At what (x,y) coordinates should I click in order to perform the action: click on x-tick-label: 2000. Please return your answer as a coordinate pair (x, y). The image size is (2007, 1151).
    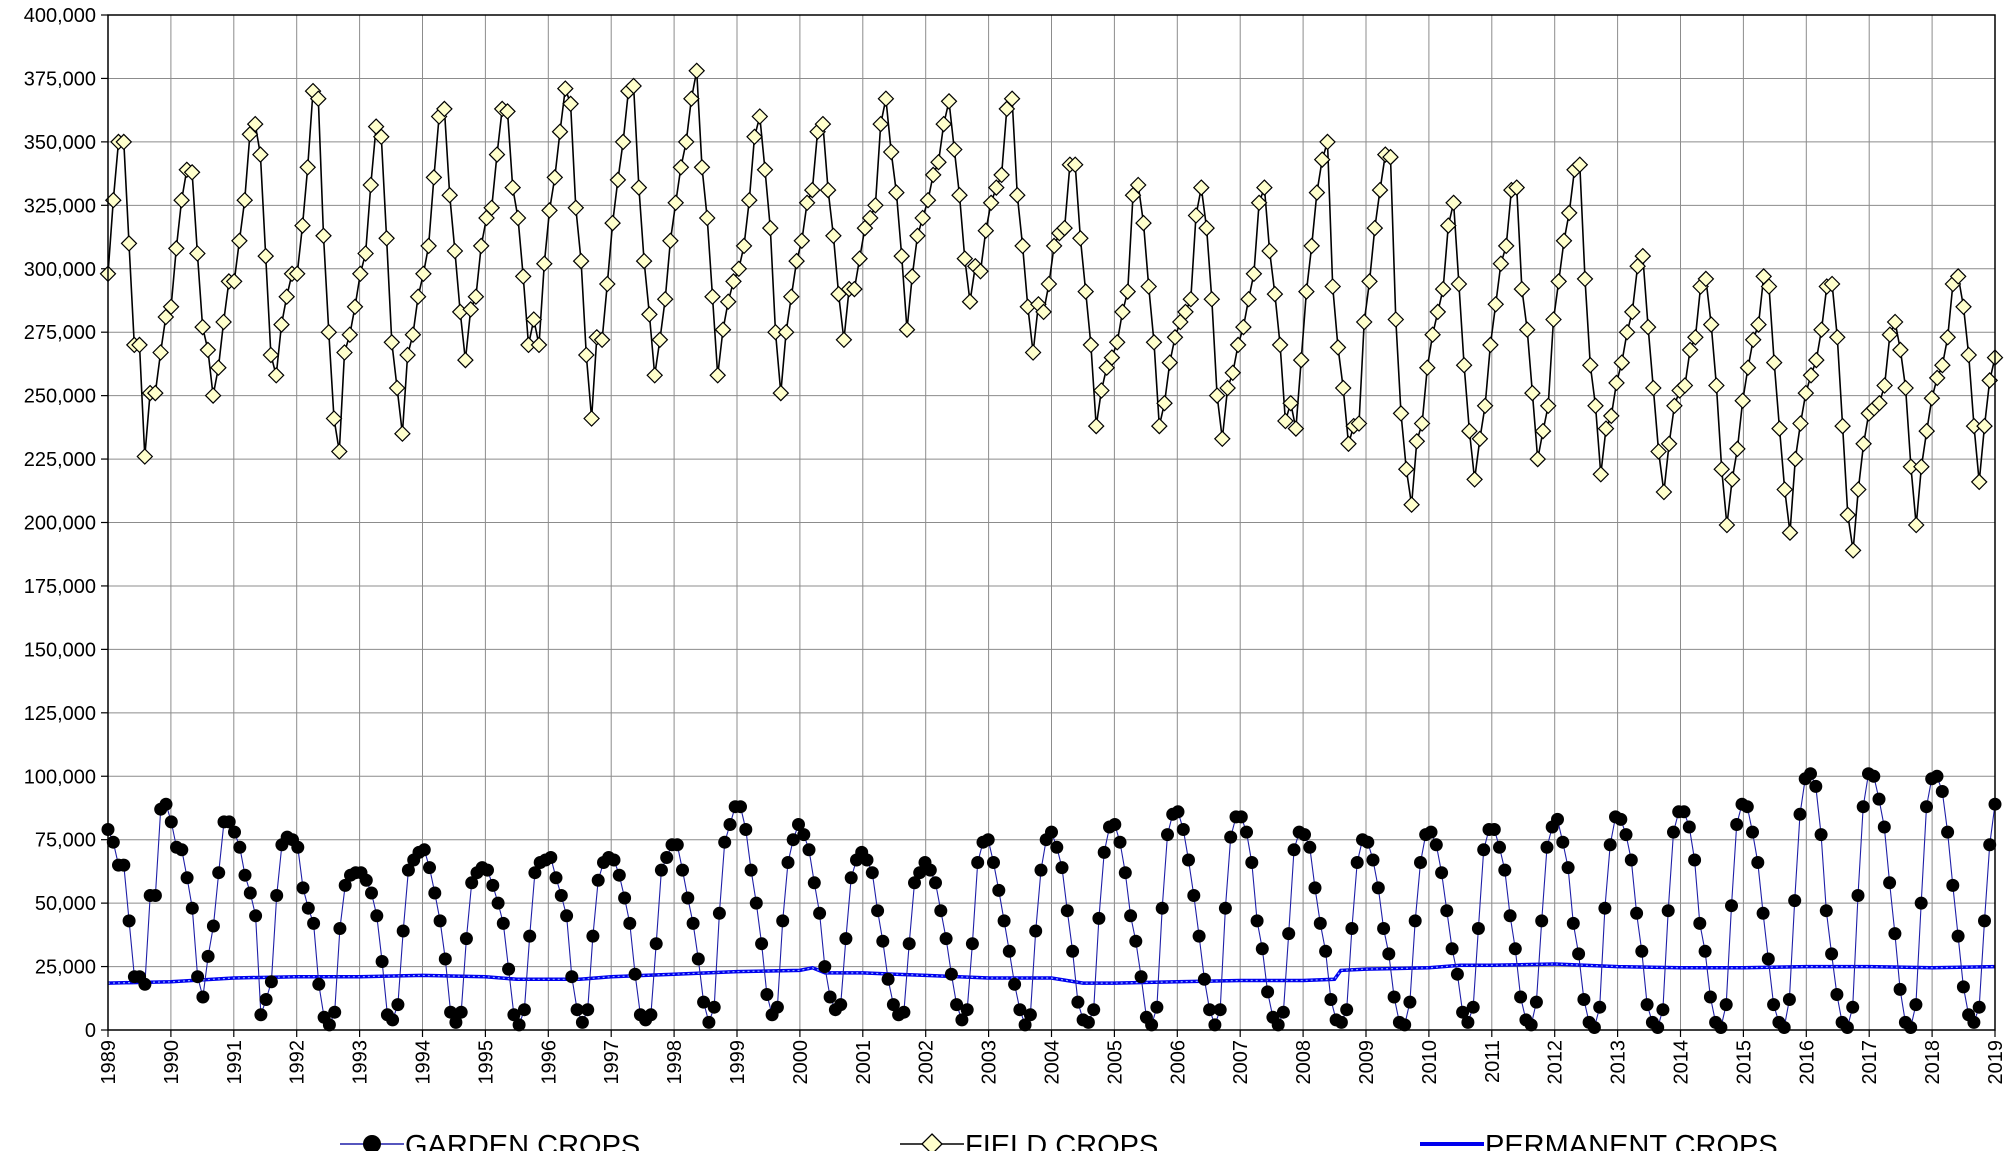
    Looking at the image, I should click on (801, 1062).